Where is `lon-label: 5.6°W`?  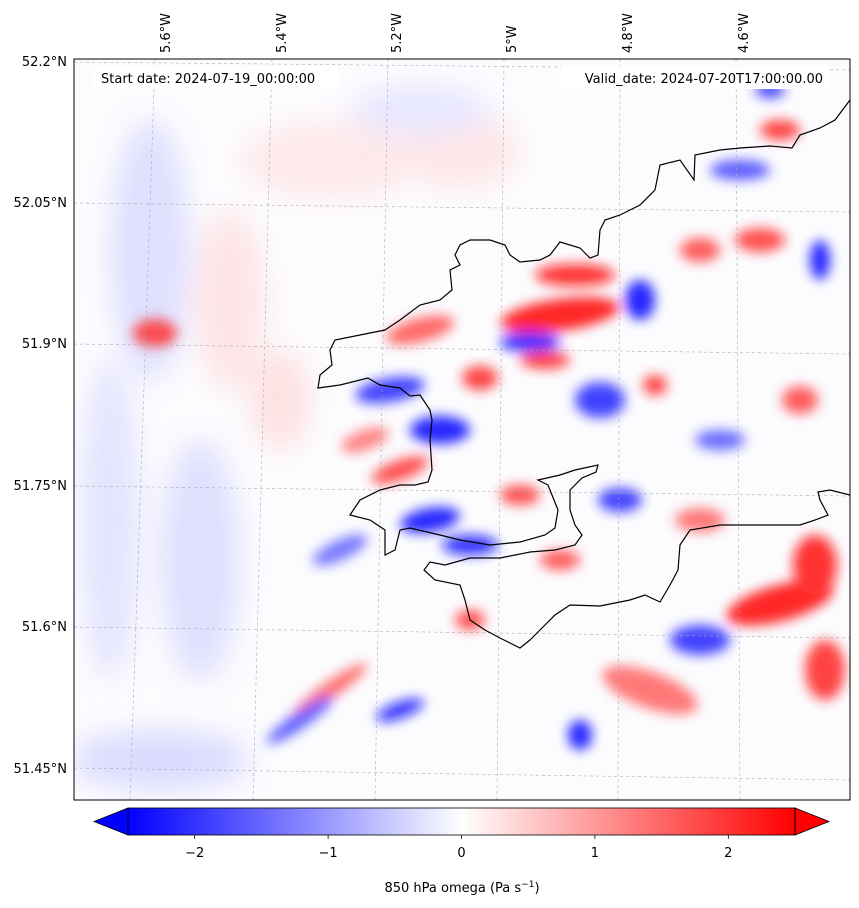
lon-label: 5.6°W is located at coordinates (166, 33).